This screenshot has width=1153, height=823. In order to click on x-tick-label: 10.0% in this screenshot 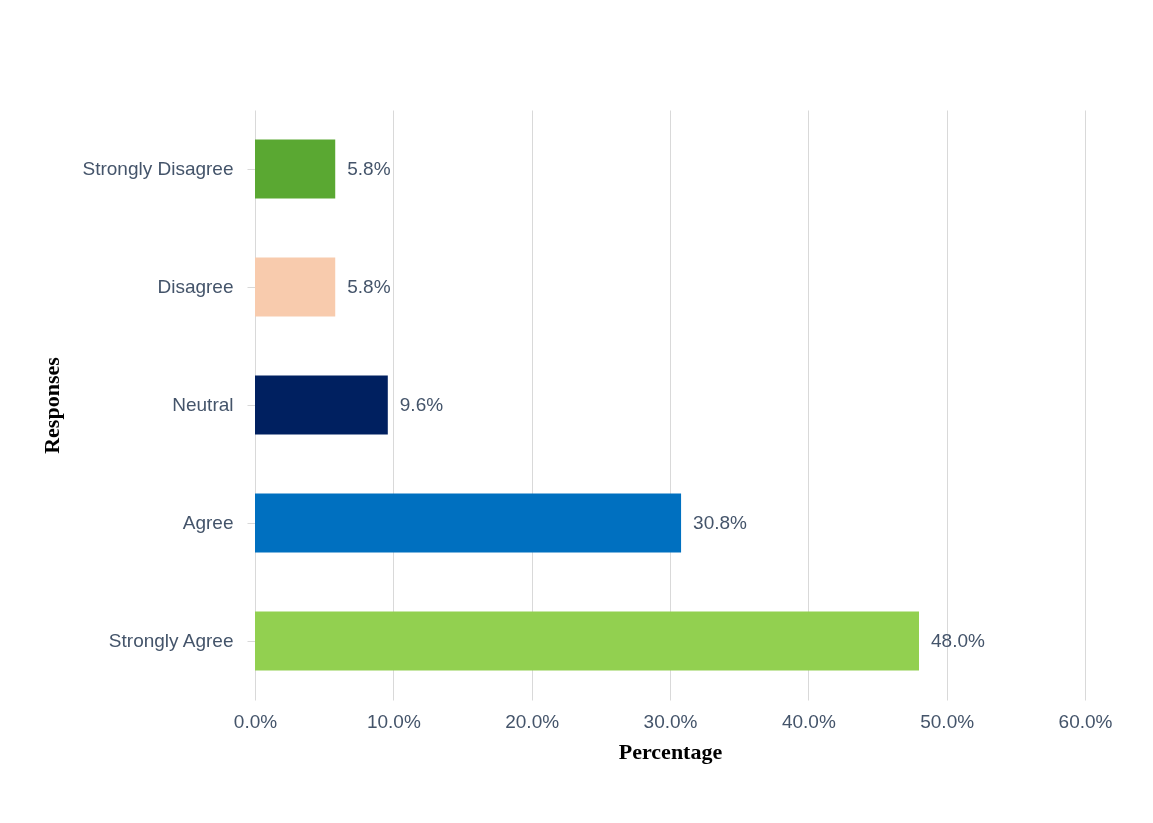, I will do `click(393, 721)`.